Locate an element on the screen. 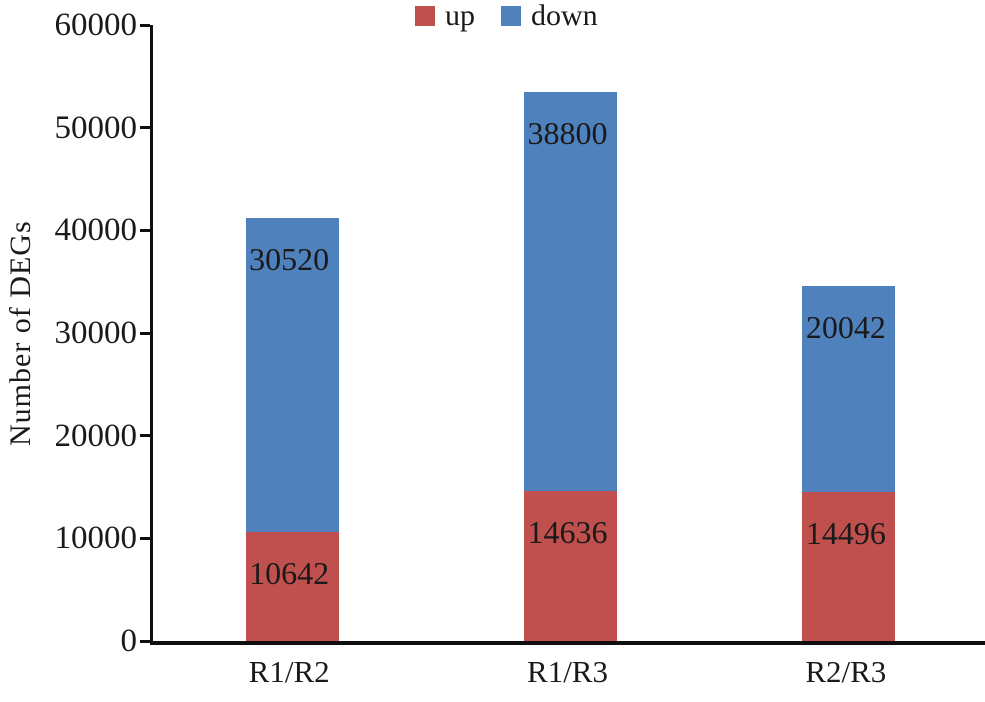  legend-label: down is located at coordinates (564, 16).